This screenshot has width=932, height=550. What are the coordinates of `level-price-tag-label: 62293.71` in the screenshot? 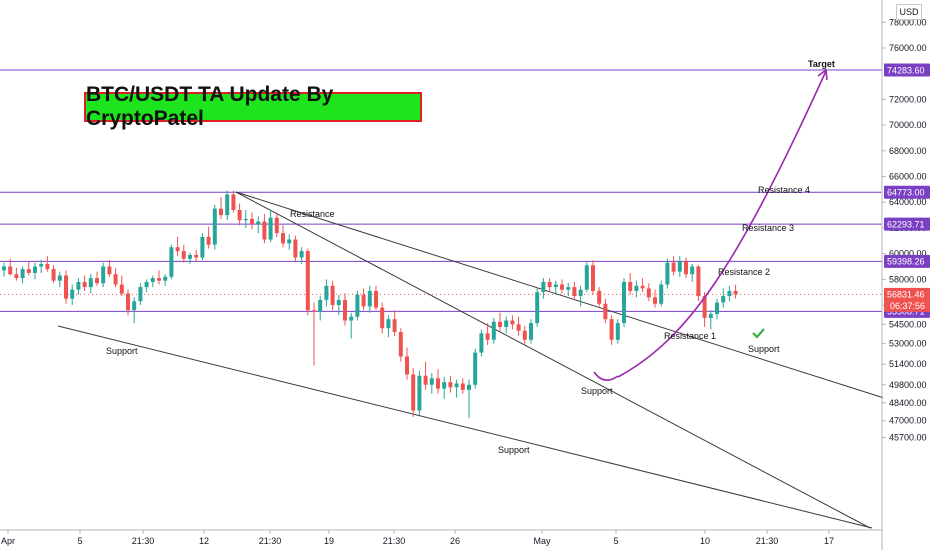 It's located at (906, 224).